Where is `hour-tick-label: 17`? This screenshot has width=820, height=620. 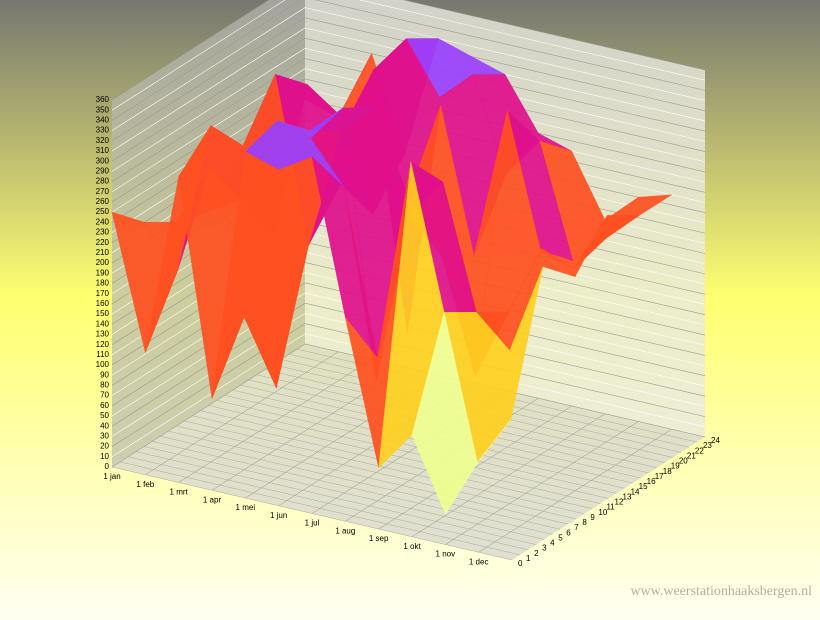
hour-tick-label: 17 is located at coordinates (659, 476).